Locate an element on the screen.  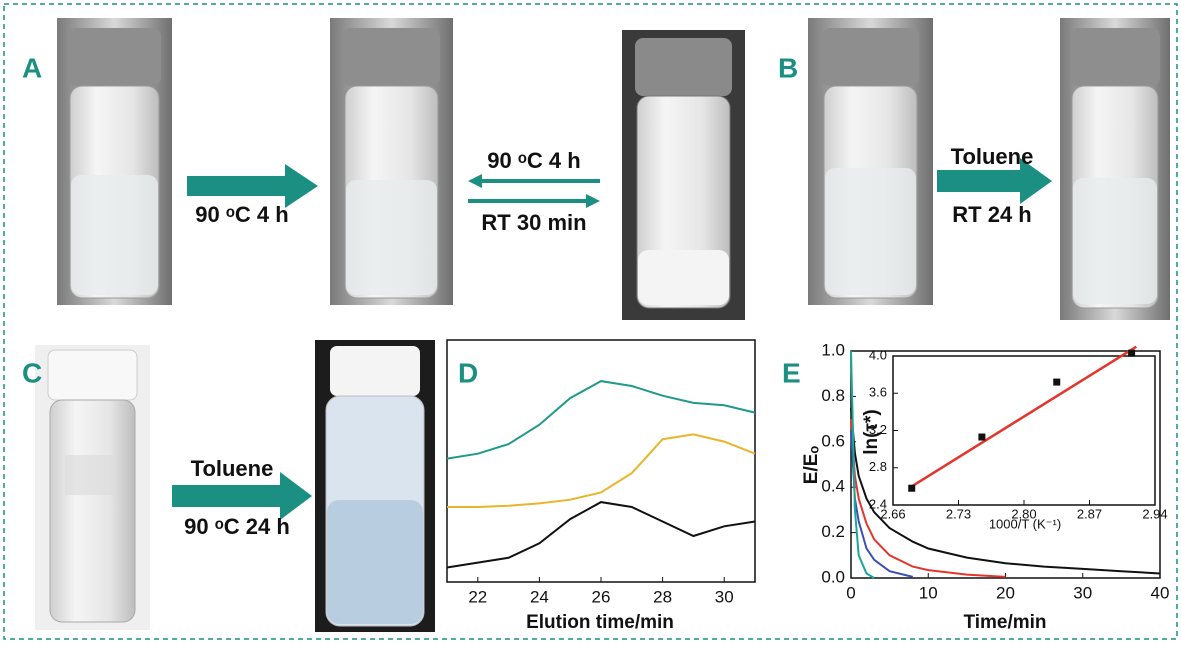
x-tick-label: 2.87 is located at coordinates (1089, 513).